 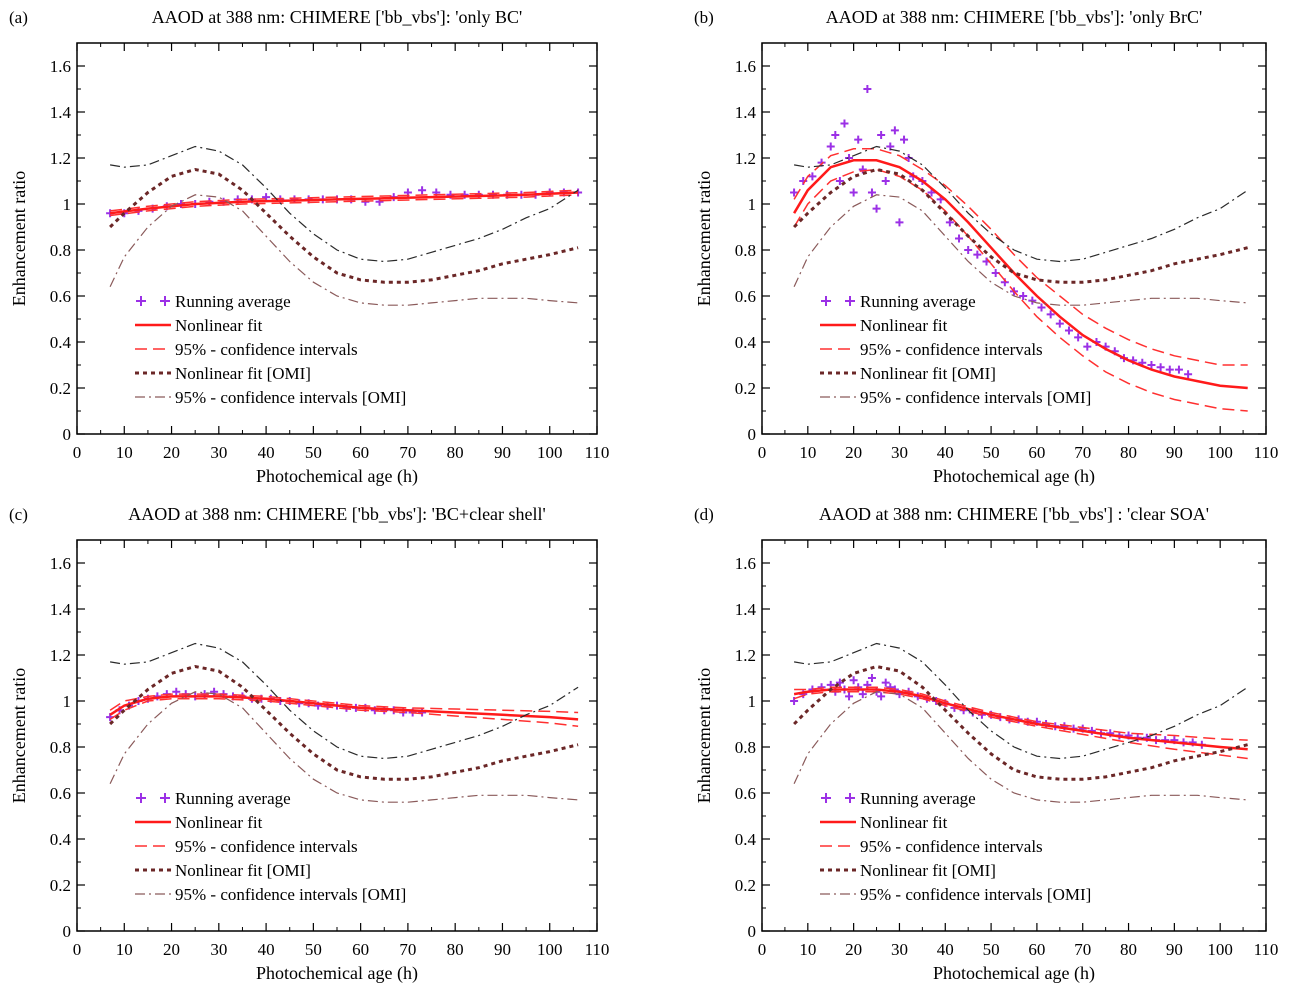 I want to click on legend-label: Running average, so click(x=918, y=798).